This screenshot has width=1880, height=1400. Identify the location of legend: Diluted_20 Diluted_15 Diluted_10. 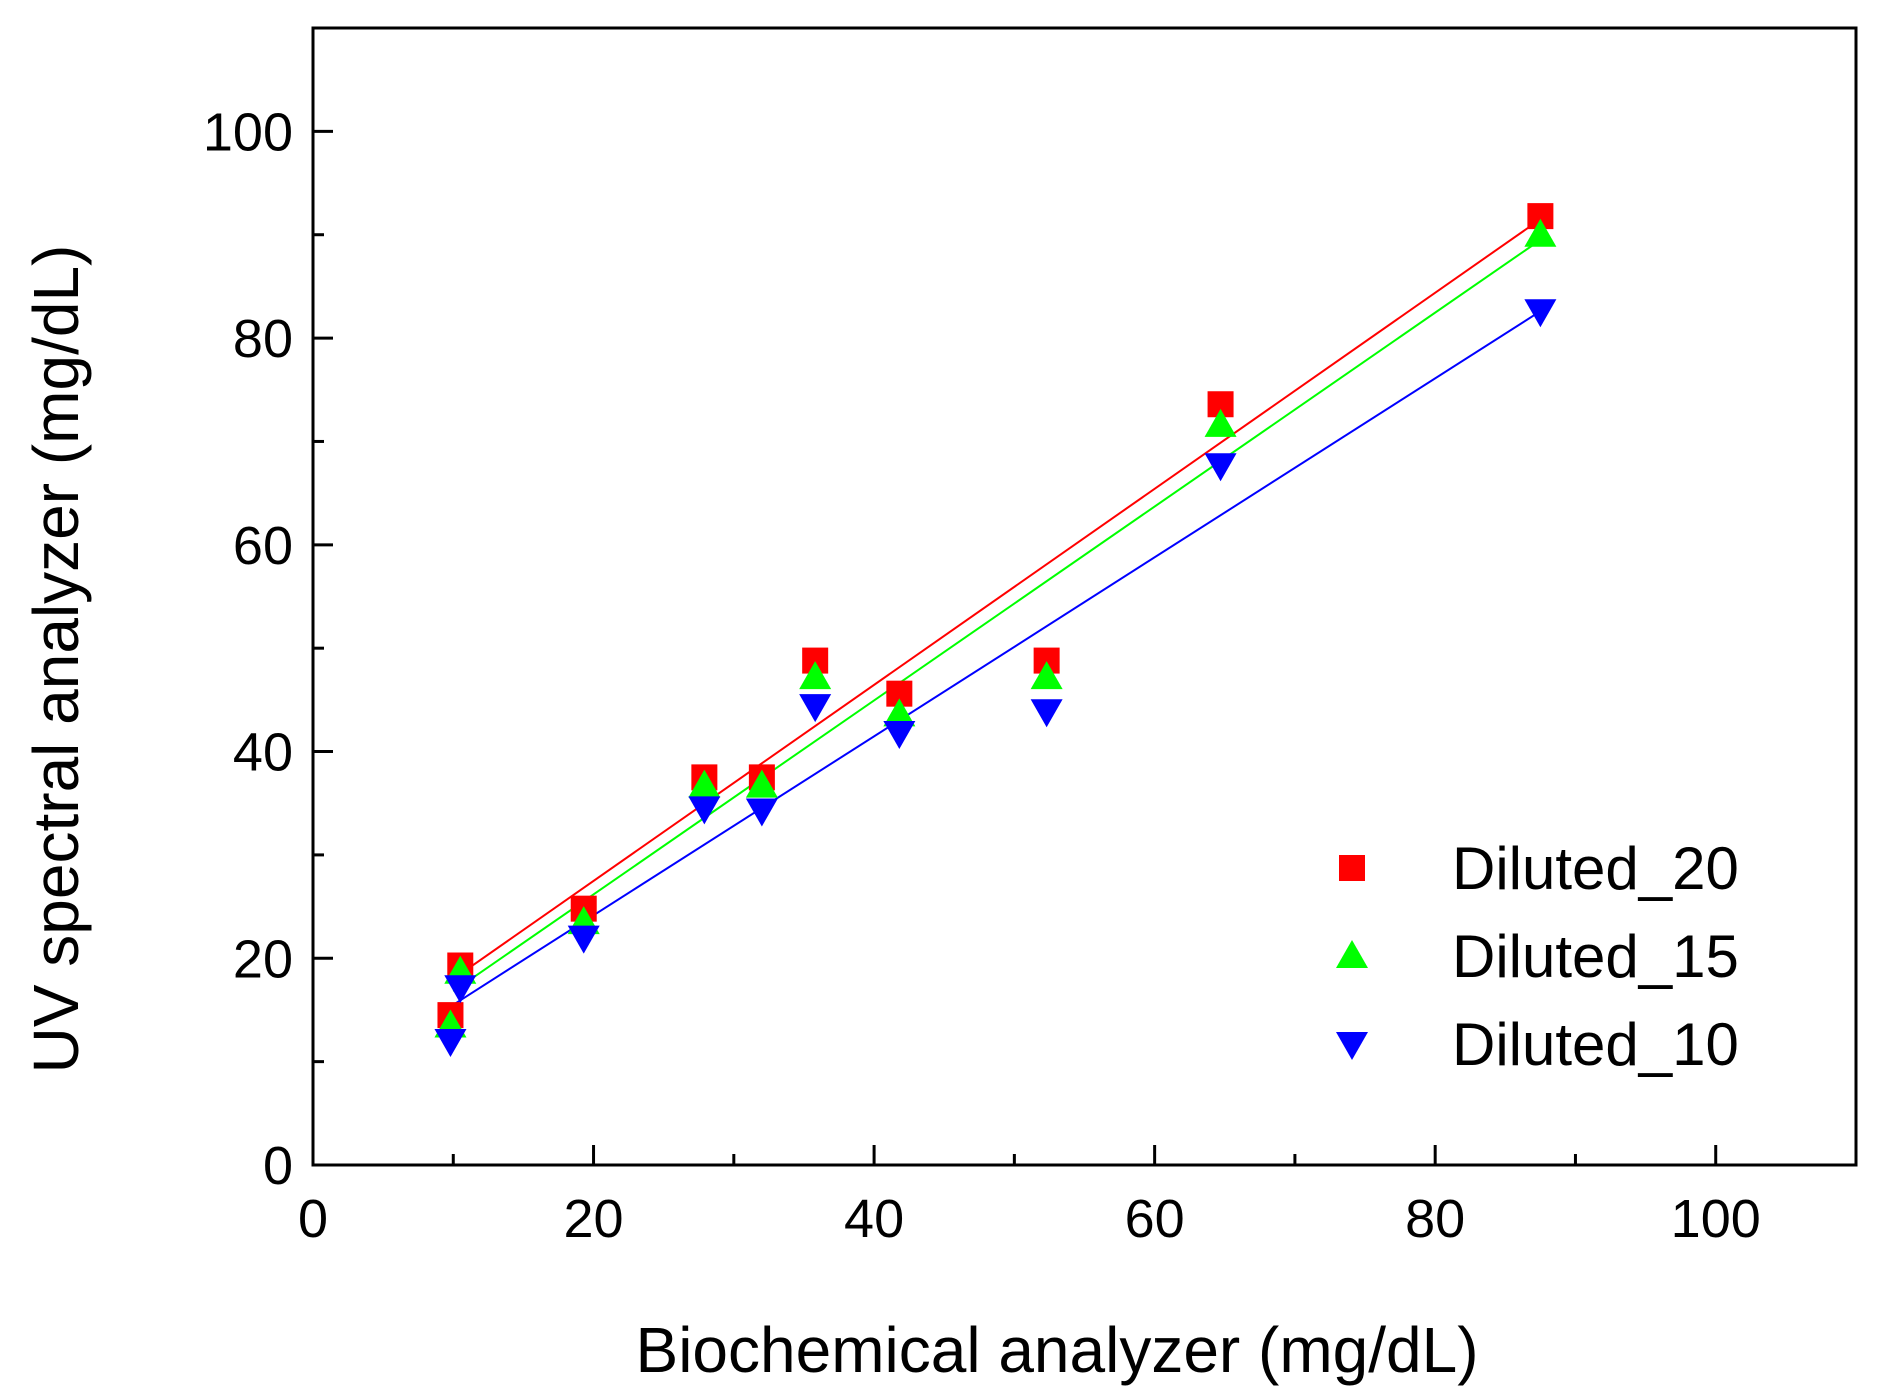
(1537, 956).